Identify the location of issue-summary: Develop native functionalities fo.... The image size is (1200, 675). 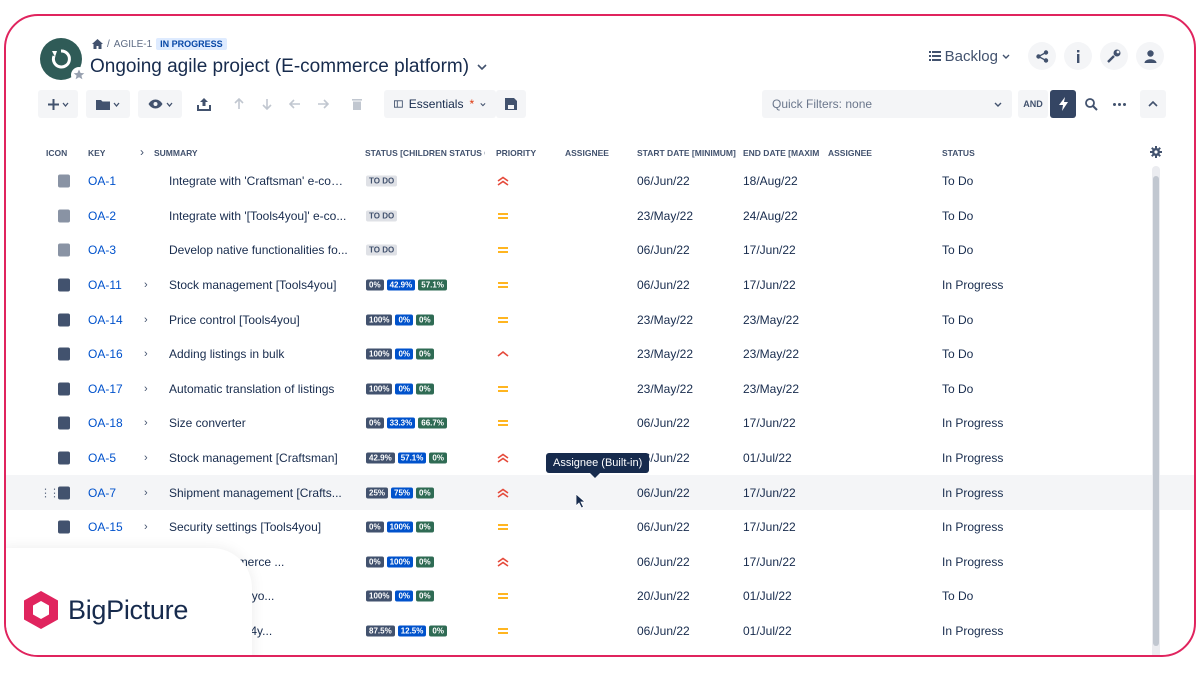
(258, 250).